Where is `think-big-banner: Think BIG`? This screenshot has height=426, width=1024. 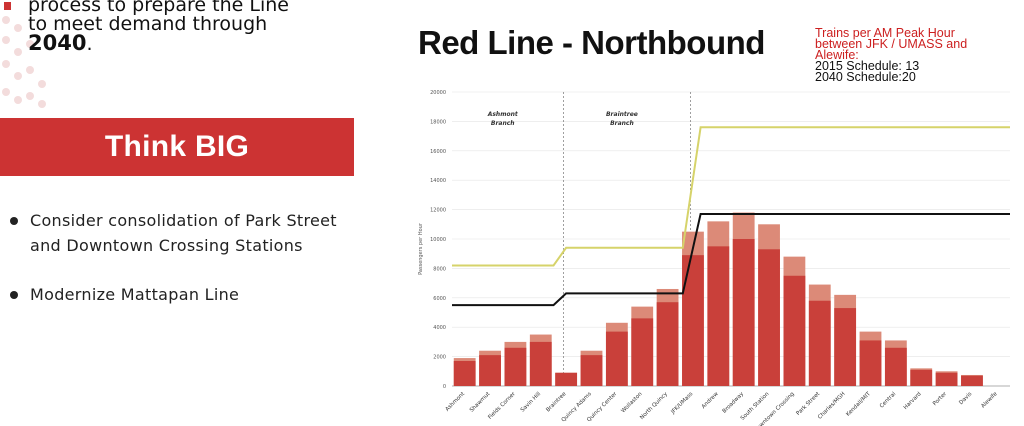 think-big-banner: Think BIG is located at coordinates (177, 147).